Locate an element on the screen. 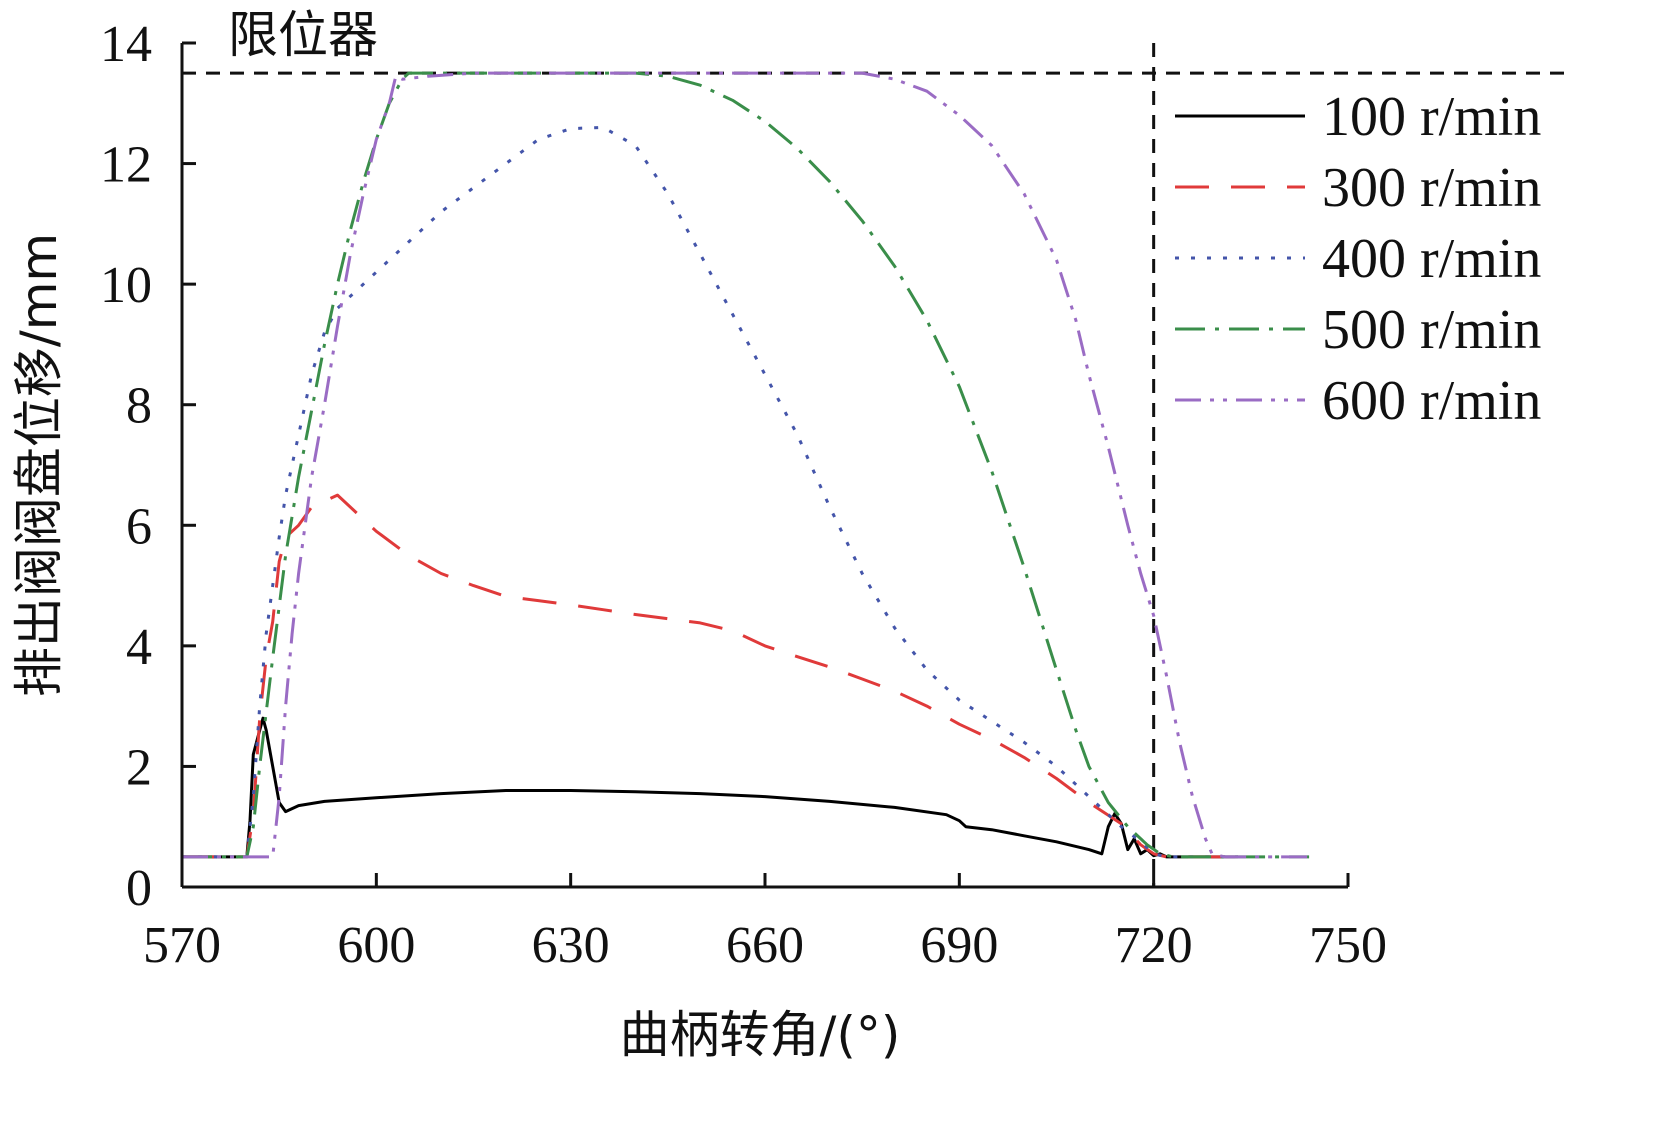 Image resolution: width=1661 pixels, height=1133 pixels. y-tick-label: 6 is located at coordinates (139, 526).